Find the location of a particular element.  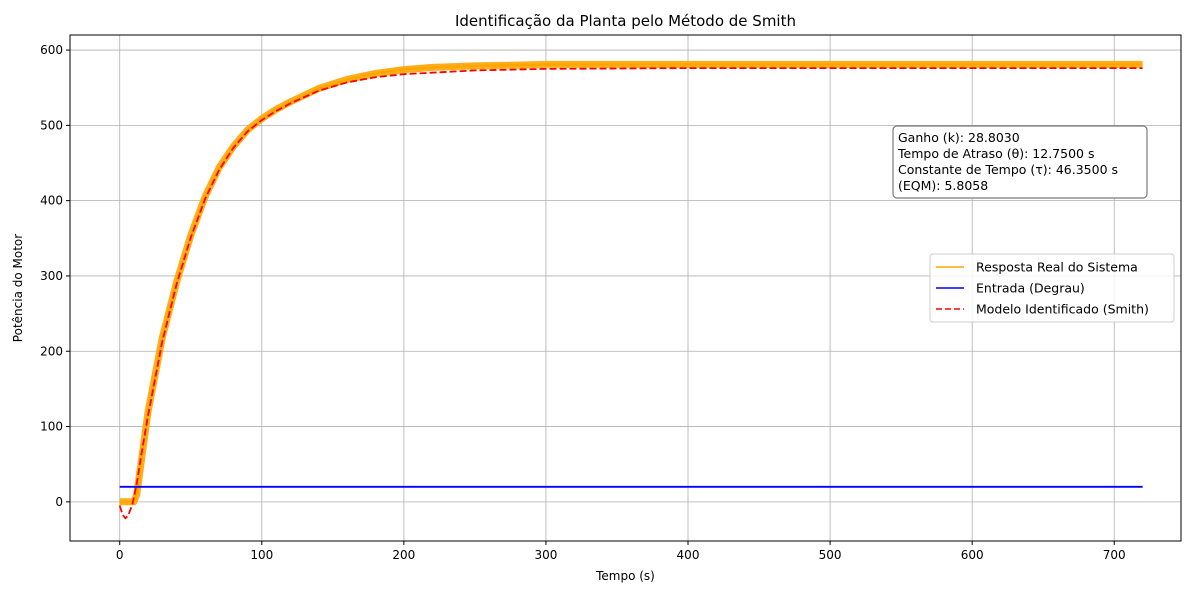

x-tick-label: 300 is located at coordinates (545, 555).